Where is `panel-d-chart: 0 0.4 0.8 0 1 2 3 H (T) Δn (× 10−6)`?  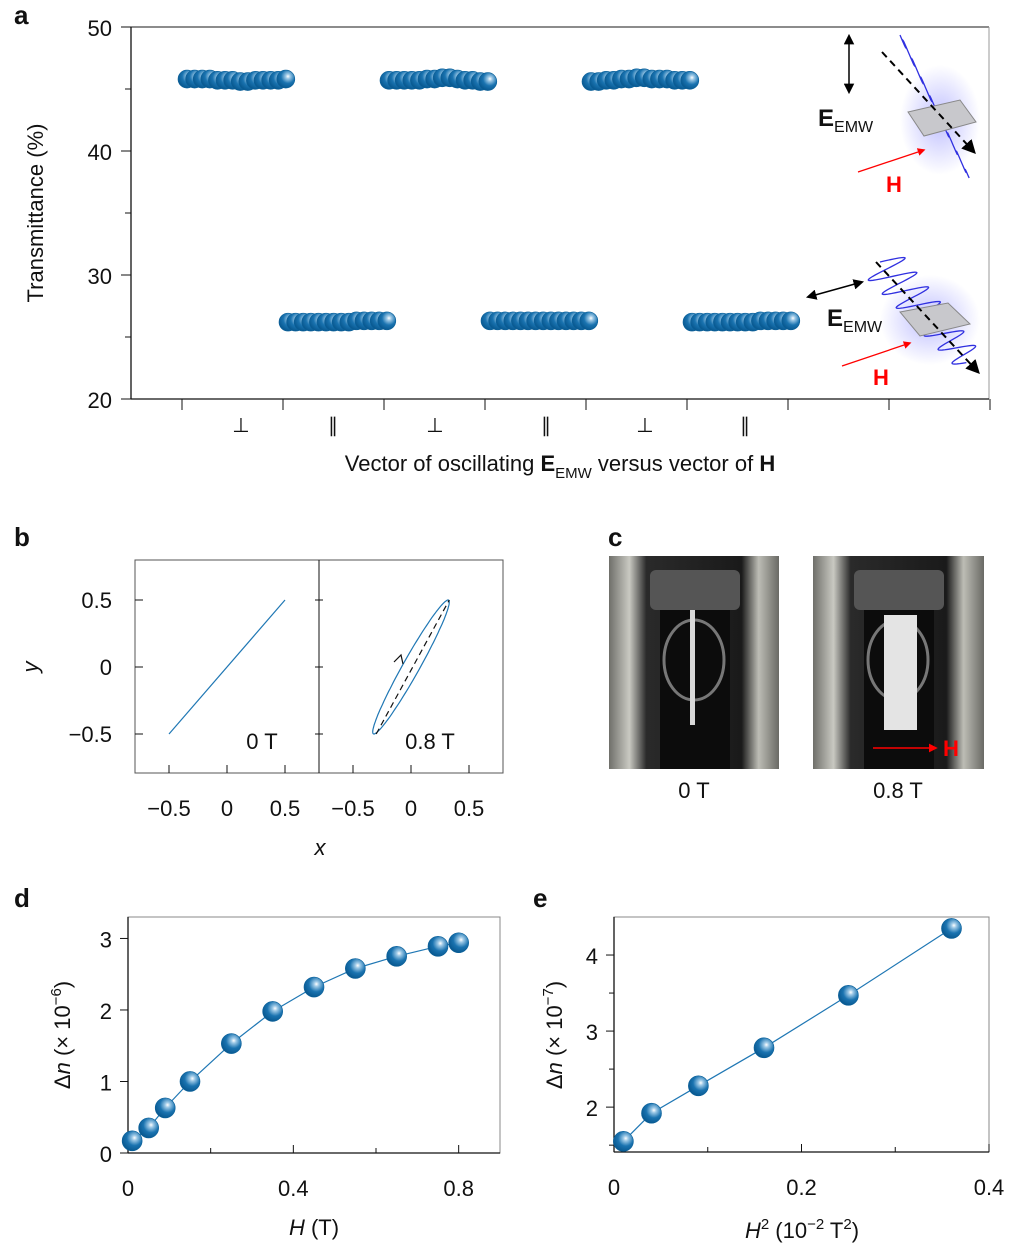
panel-d-chart: 0 0.4 0.8 0 1 2 3 H (T) Δn (× 10−6) is located at coordinates (274, 1078).